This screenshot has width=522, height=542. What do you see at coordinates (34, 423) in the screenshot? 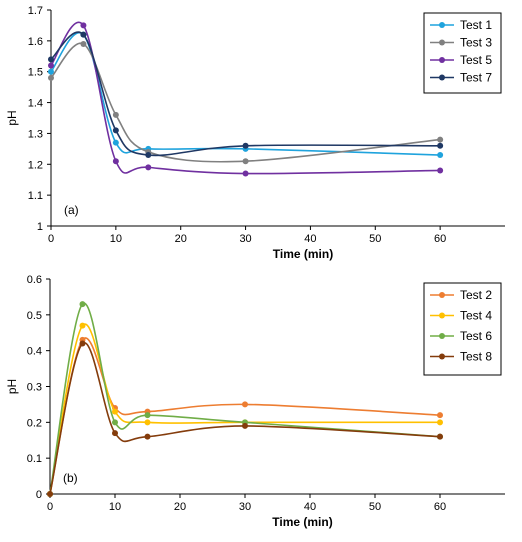
I see `y-tick-label: 0.2` at bounding box center [34, 423].